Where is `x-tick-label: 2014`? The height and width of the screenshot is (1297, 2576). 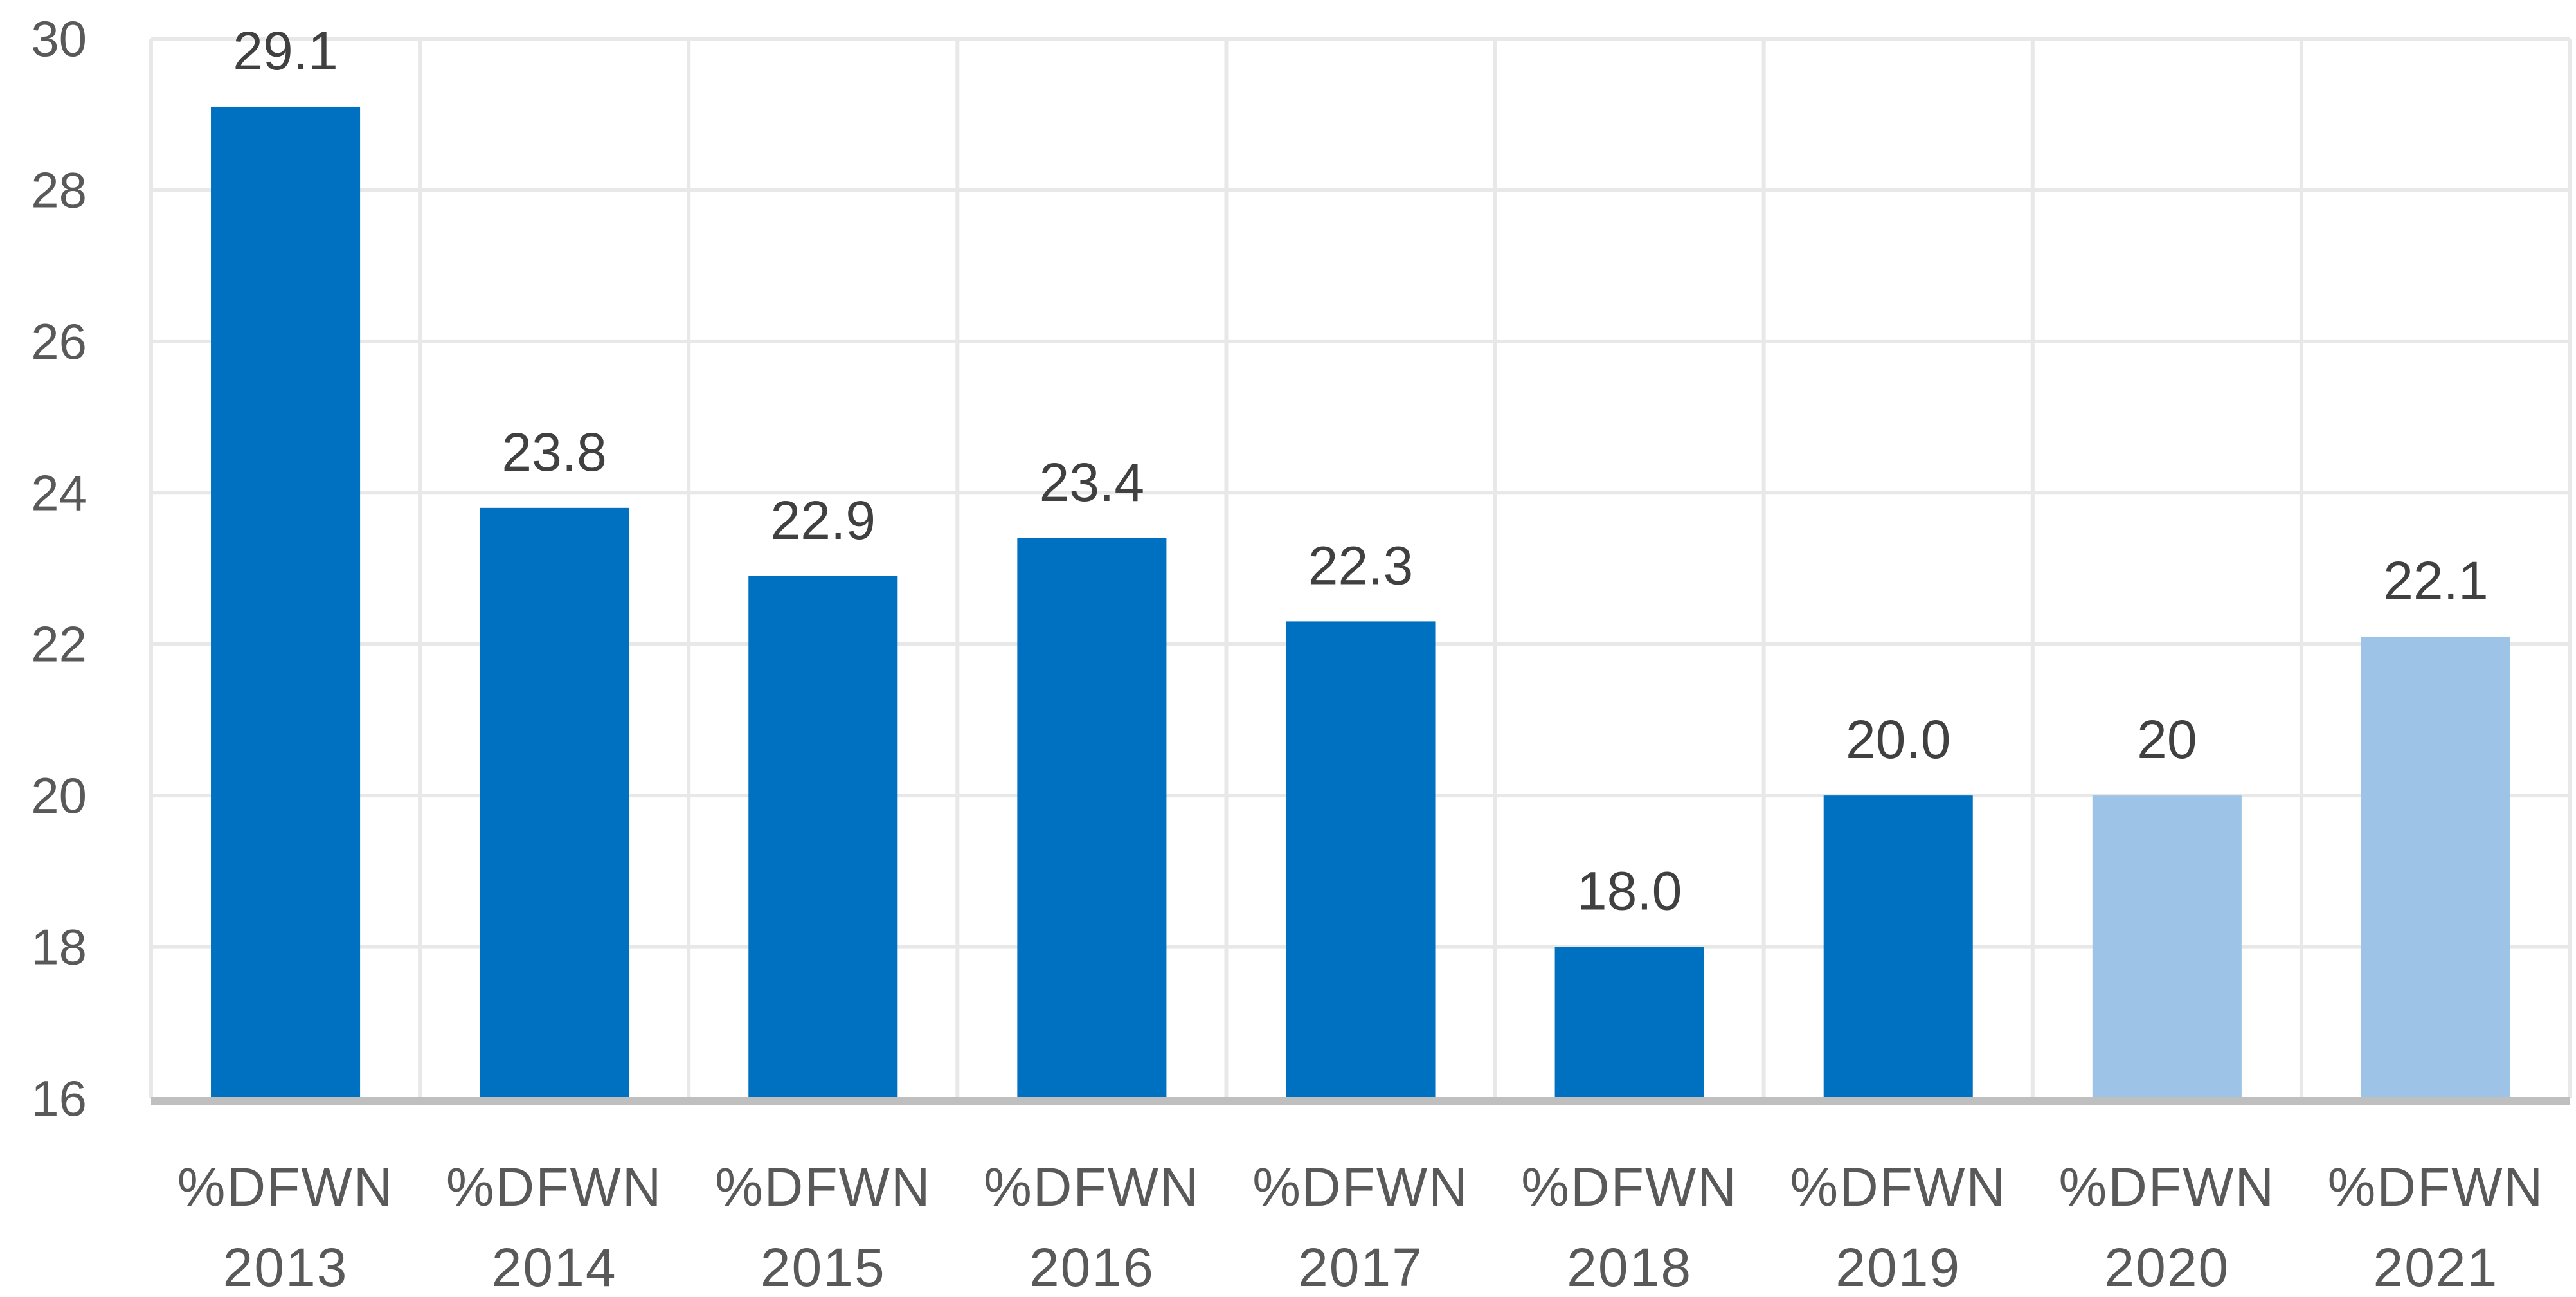
x-tick-label: 2014 is located at coordinates (554, 1267).